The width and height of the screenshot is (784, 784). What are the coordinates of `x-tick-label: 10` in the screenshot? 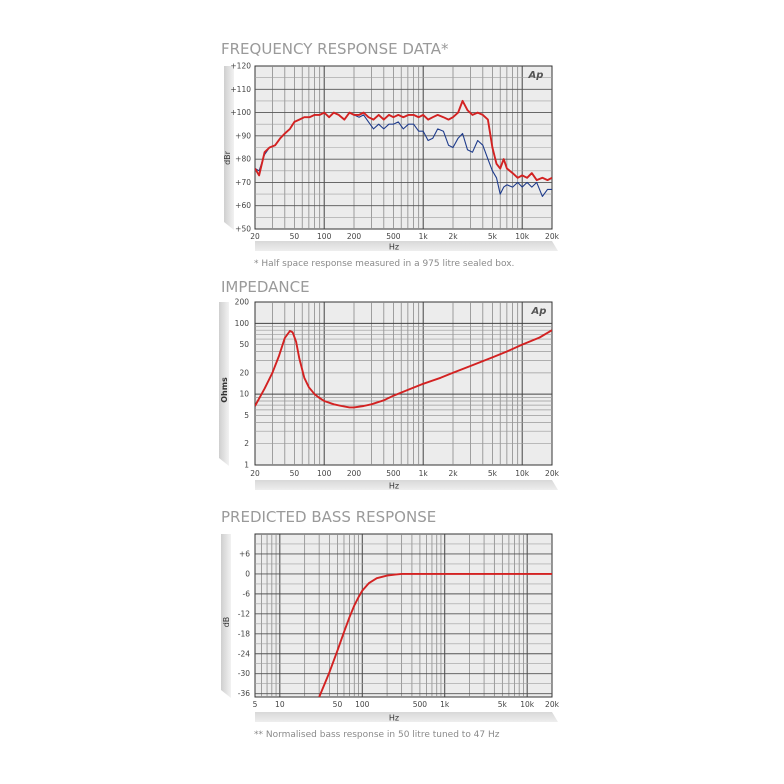 It's located at (280, 704).